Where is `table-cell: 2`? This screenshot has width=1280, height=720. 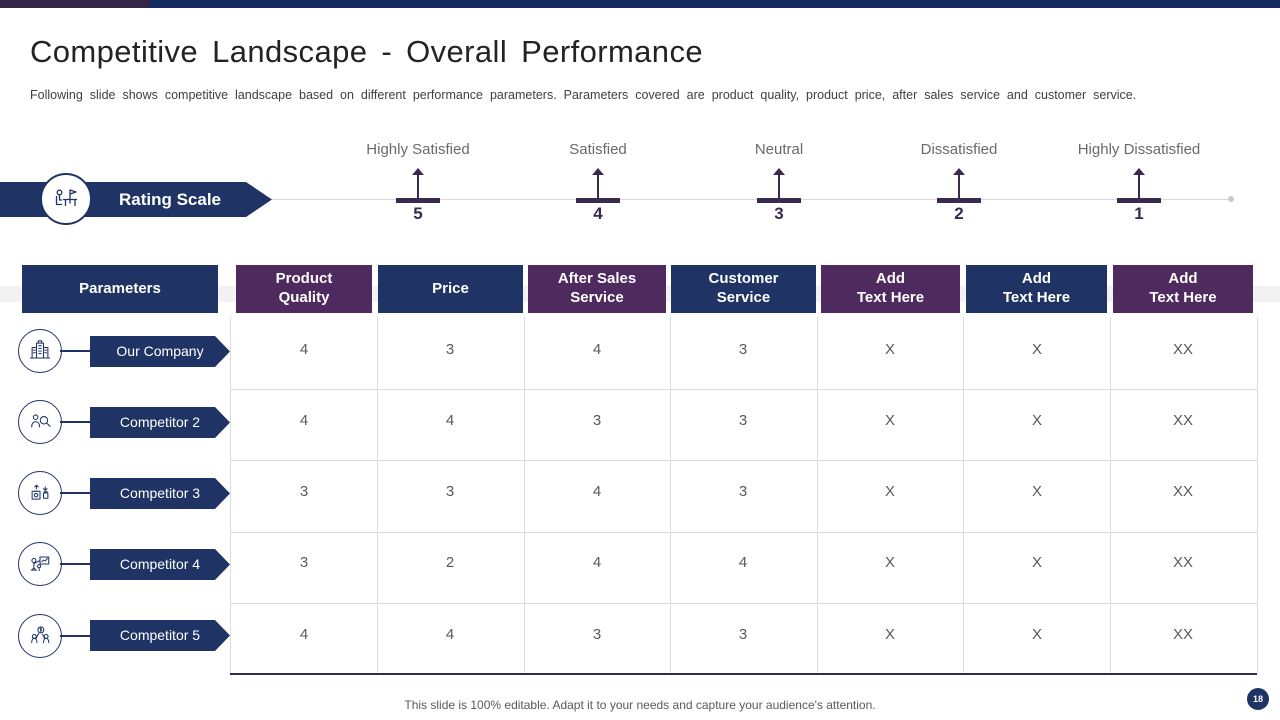 table-cell: 2 is located at coordinates (450, 562).